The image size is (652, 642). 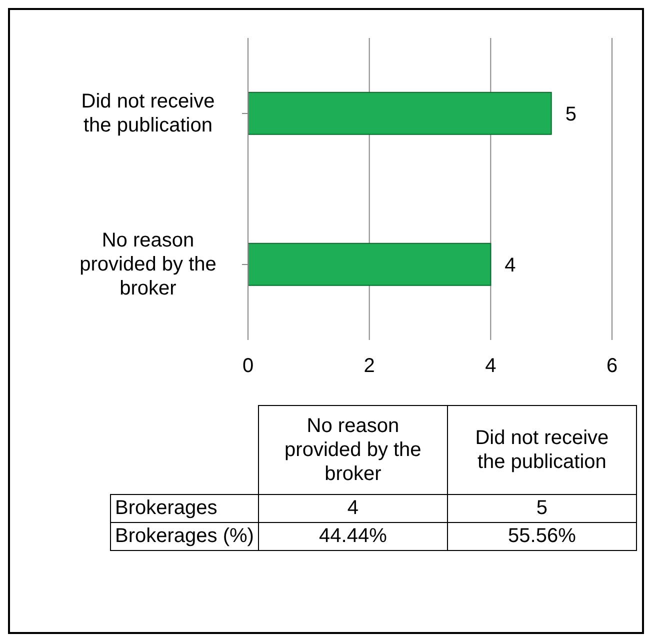 What do you see at coordinates (353, 450) in the screenshot?
I see `category-label: No reason provided by the broker` at bounding box center [353, 450].